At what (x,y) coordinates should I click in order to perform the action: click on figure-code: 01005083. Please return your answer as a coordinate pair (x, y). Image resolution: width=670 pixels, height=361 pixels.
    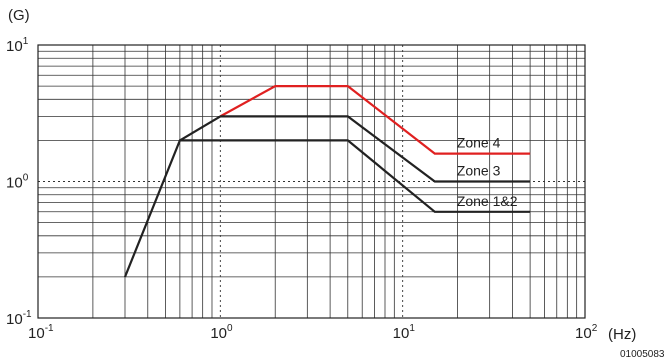
    Looking at the image, I should click on (642, 354).